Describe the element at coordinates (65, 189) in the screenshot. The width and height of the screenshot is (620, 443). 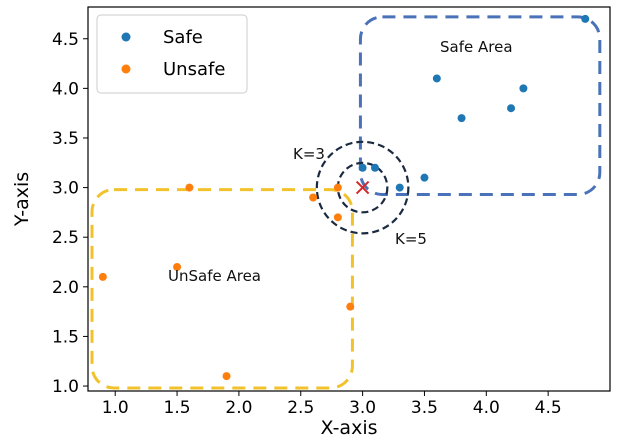
I see `y-tick-label: 3.0` at that location.